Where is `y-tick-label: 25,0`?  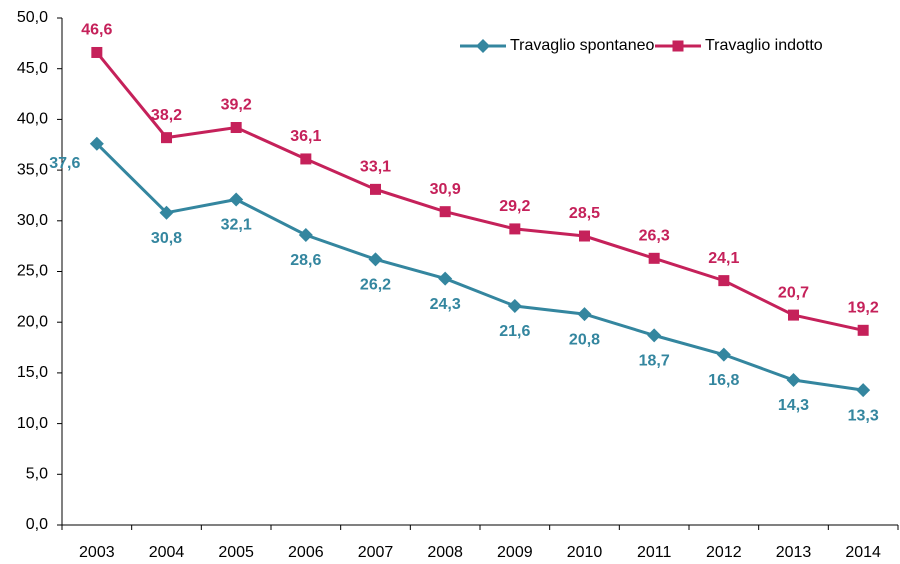
y-tick-label: 25,0 is located at coordinates (32, 271).